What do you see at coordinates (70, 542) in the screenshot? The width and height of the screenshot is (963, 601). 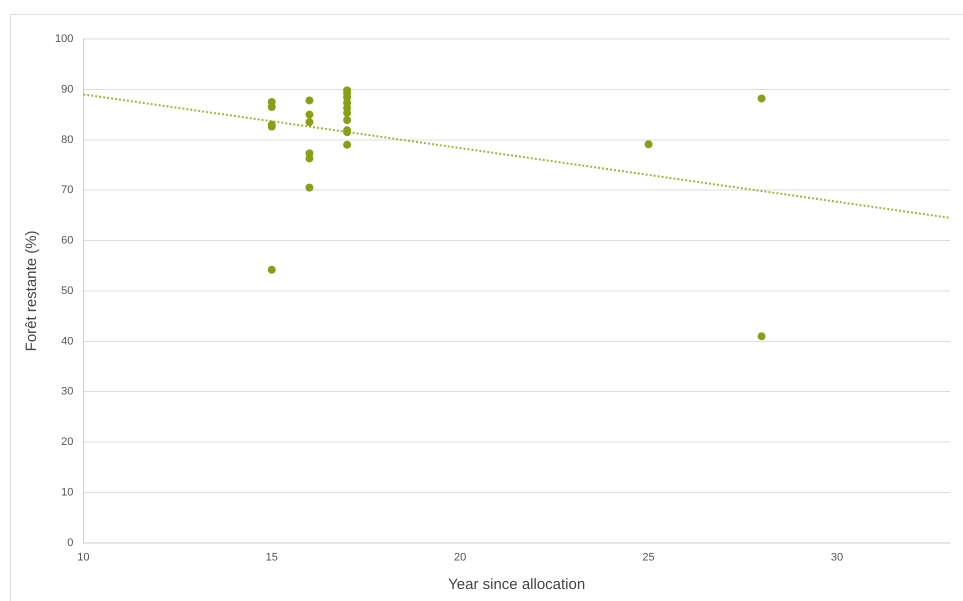 I see `y-tick-label: 0` at bounding box center [70, 542].